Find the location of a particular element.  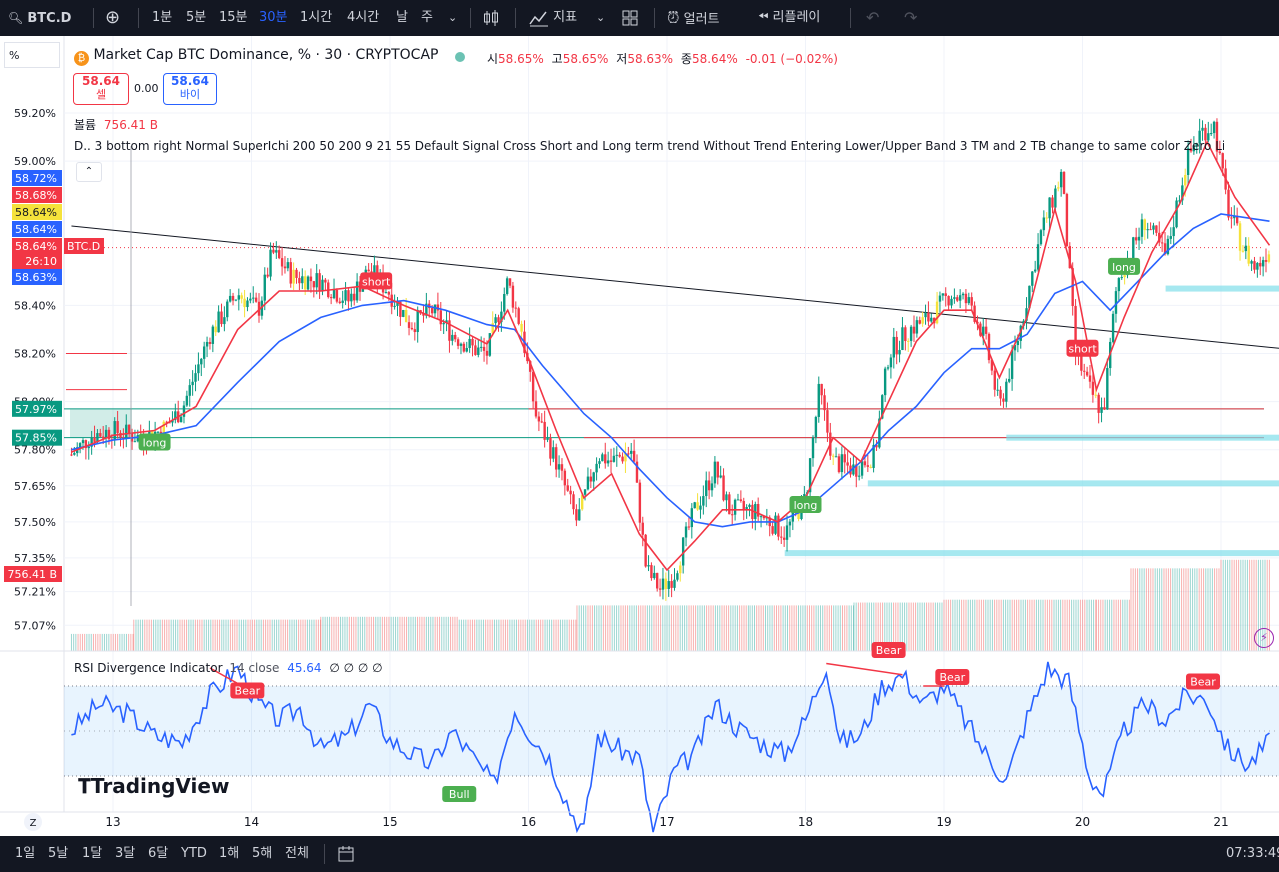

interval-1h: 1시간 is located at coordinates (316, 17).